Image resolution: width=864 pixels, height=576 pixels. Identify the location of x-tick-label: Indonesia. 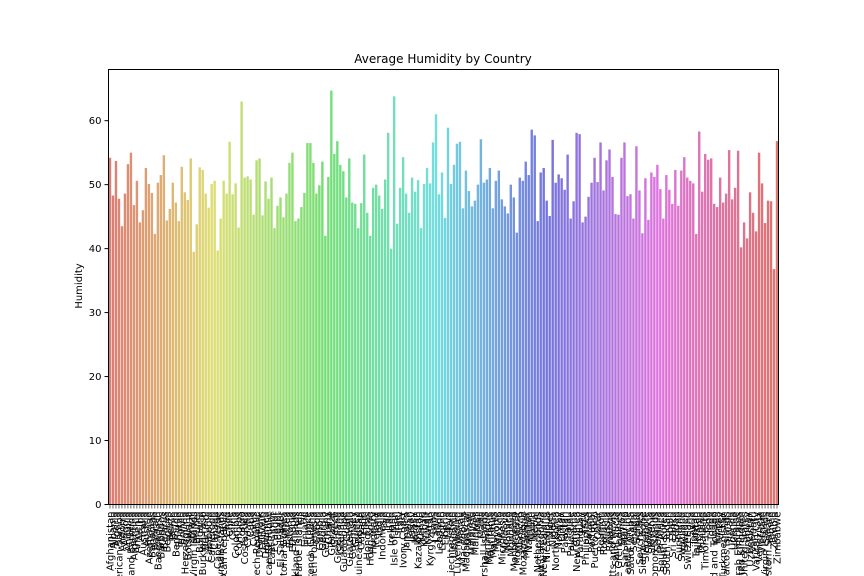
(383, 536).